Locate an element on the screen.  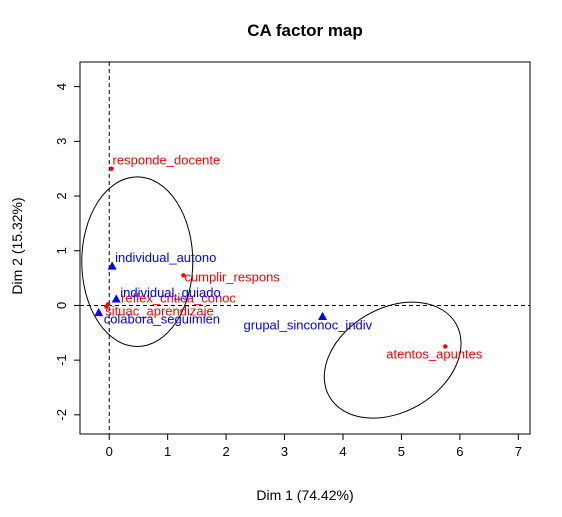
x-tick-label: 2 is located at coordinates (225, 451).